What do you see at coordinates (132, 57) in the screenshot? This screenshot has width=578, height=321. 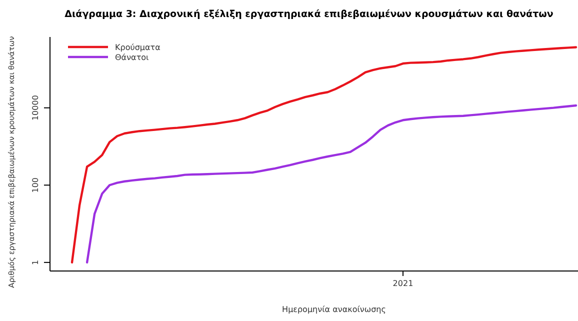 I see `legend-label: Θάνατοι` at bounding box center [132, 57].